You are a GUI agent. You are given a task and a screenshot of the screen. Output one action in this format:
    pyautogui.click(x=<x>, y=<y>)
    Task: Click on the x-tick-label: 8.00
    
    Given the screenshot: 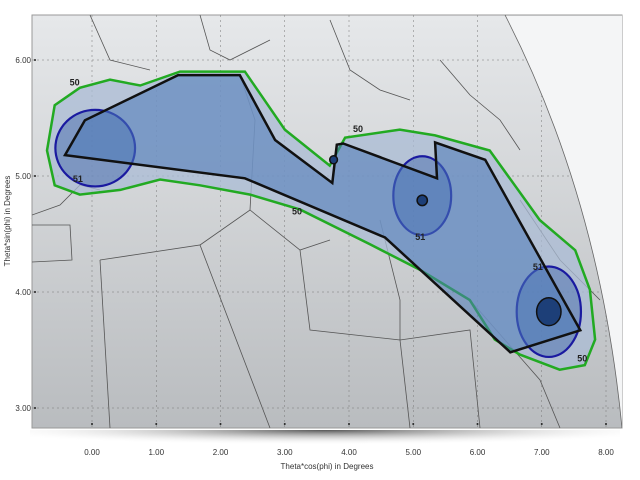 What is the action you would take?
    pyautogui.click(x=606, y=452)
    